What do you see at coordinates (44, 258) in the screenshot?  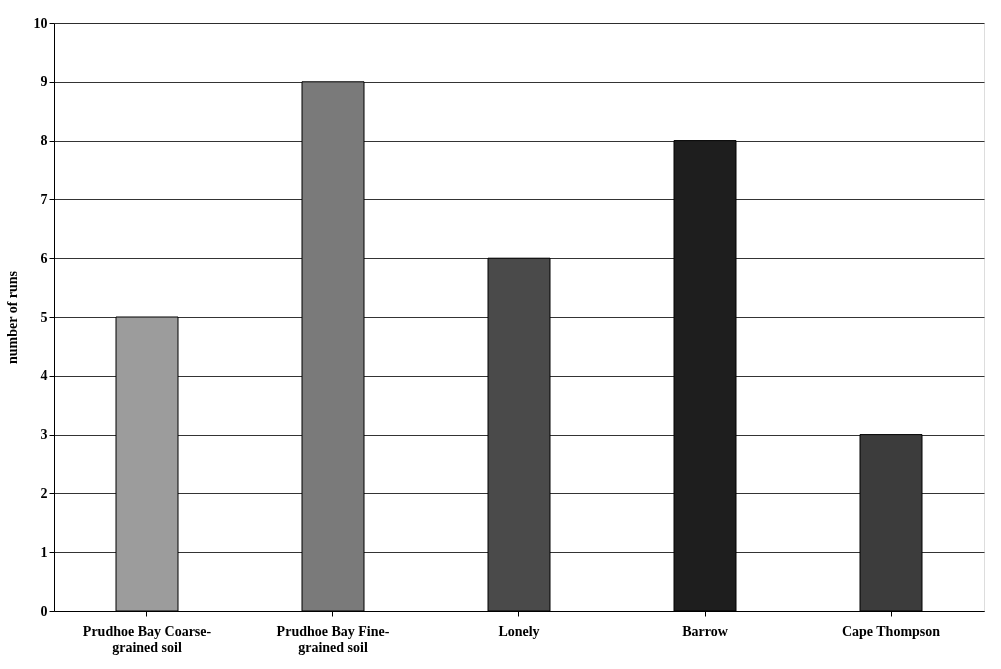 I see `y-tick-label: 6` at bounding box center [44, 258].